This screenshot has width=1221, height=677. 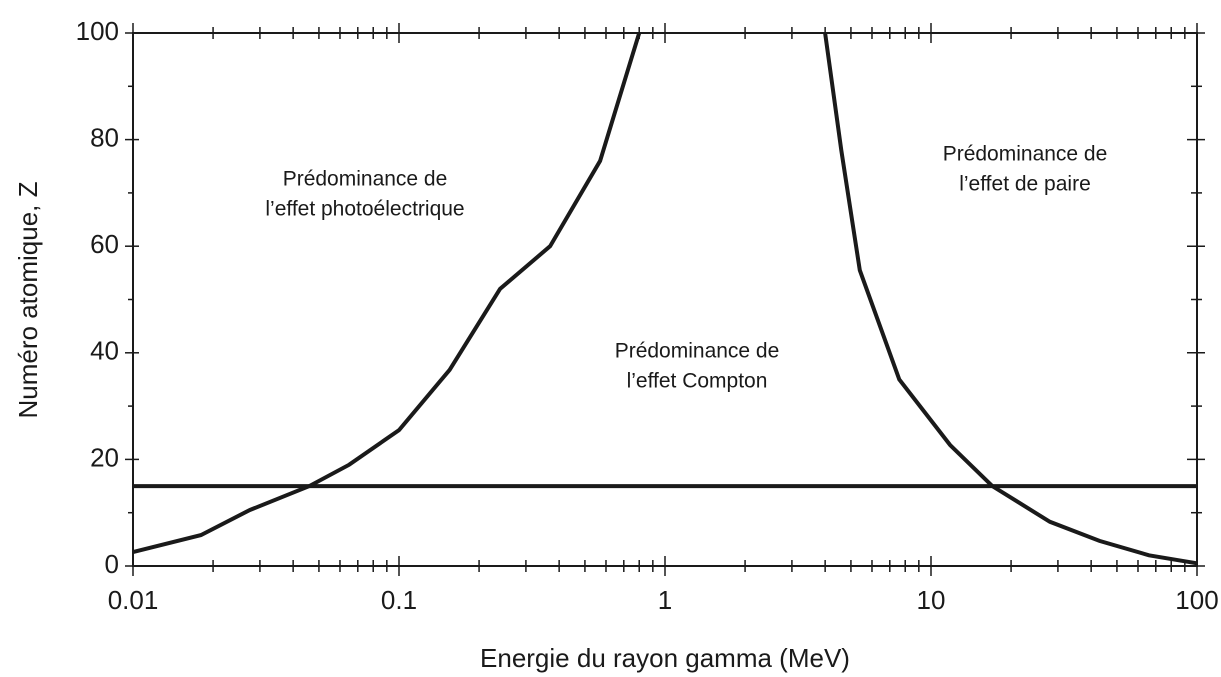 What do you see at coordinates (1025, 184) in the screenshot?
I see `annotation: l’effet de paire` at bounding box center [1025, 184].